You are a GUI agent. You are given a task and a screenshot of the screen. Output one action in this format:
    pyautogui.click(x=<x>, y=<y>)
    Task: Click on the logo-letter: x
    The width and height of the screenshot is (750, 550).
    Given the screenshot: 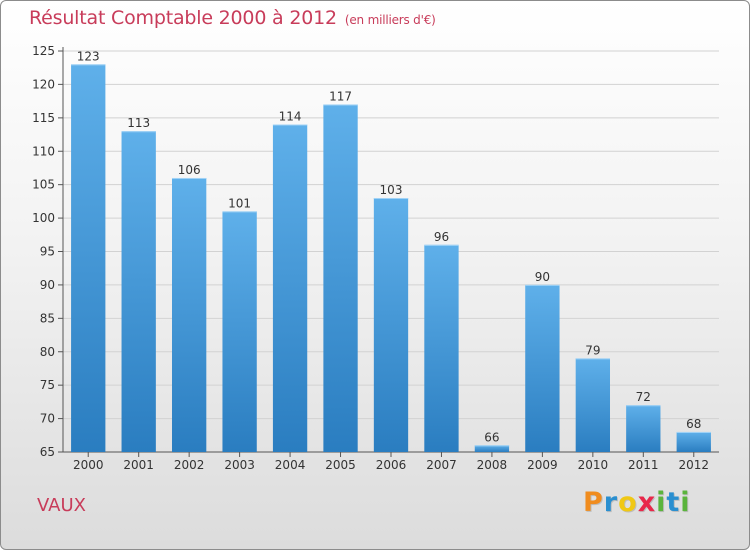 What is the action you would take?
    pyautogui.click(x=647, y=502)
    